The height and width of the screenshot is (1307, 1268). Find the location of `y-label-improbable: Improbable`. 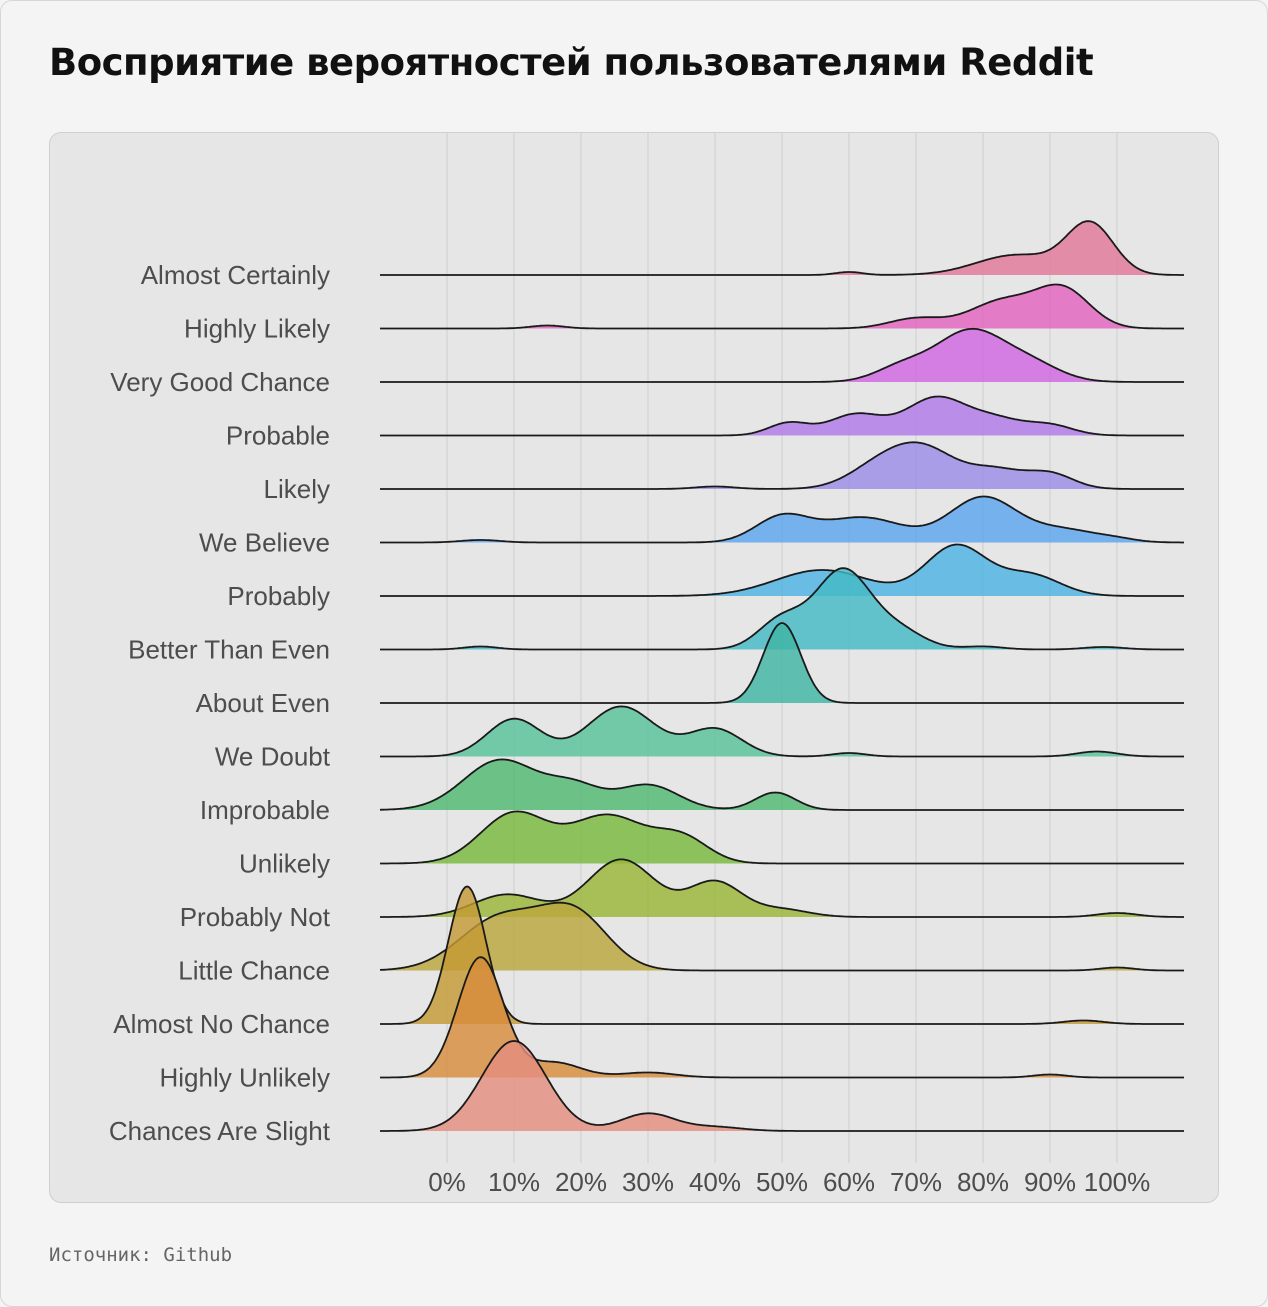

y-label-improbable: Improbable is located at coordinates (265, 810).